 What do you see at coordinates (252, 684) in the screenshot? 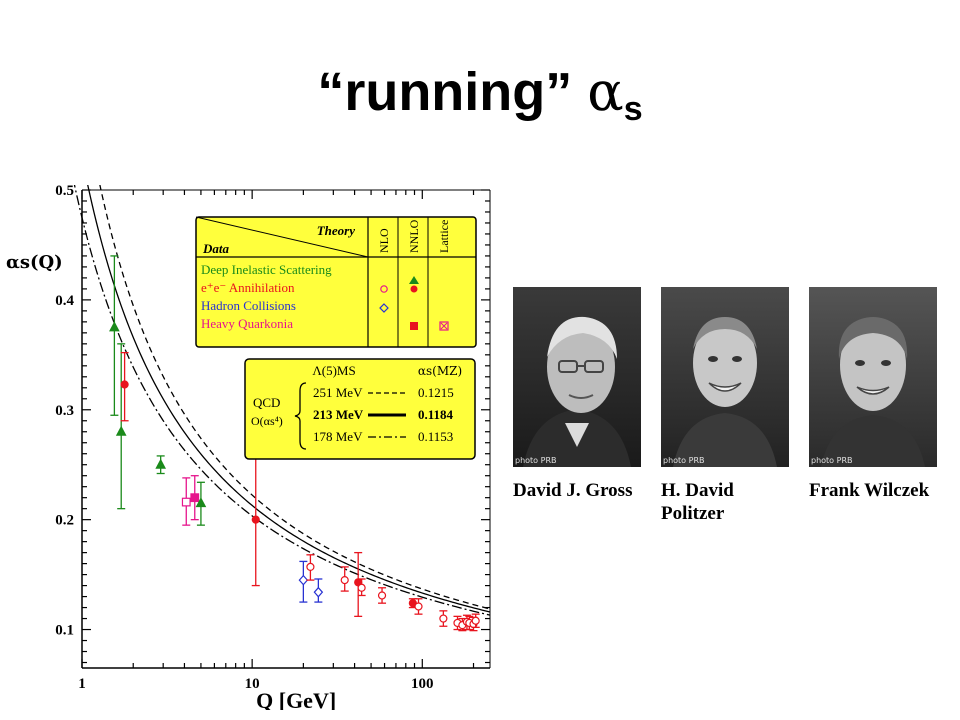
I see `x-tick-label: 10` at bounding box center [252, 684].